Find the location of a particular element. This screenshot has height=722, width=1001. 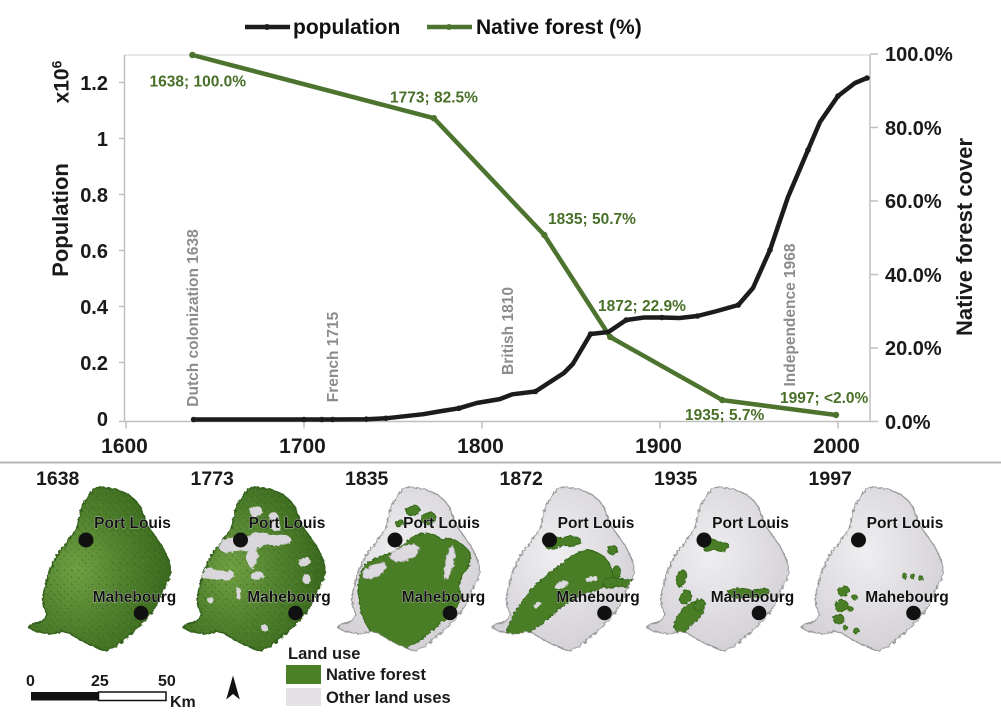

svg-text: 1872 is located at coordinates (522, 479).